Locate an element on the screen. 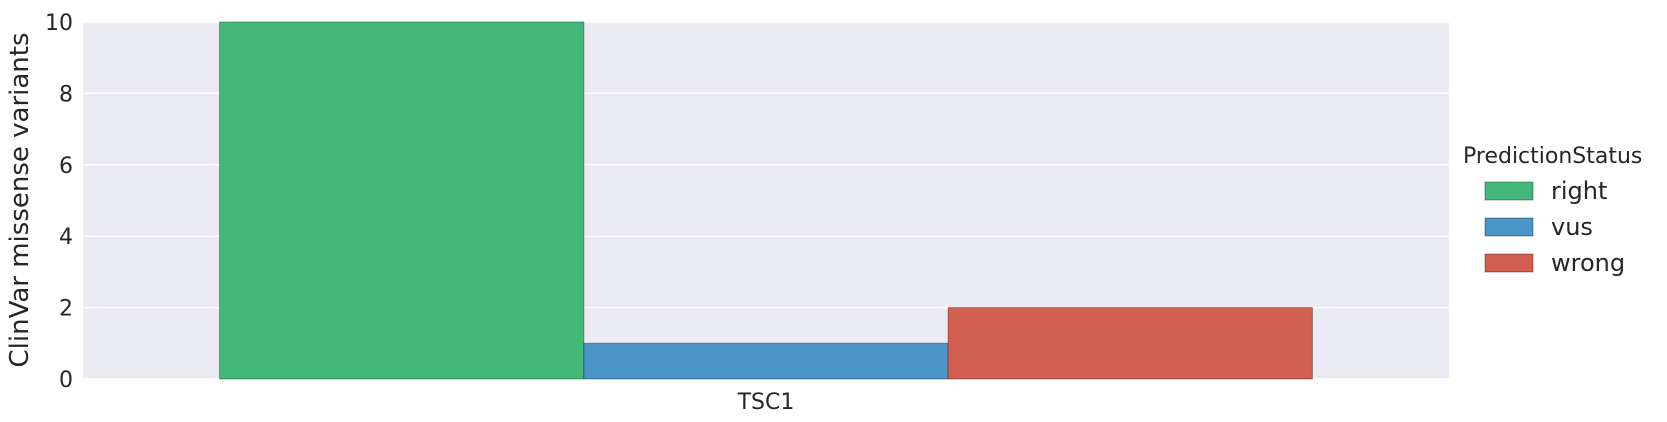  y-tick-label: 0 is located at coordinates (66, 380).